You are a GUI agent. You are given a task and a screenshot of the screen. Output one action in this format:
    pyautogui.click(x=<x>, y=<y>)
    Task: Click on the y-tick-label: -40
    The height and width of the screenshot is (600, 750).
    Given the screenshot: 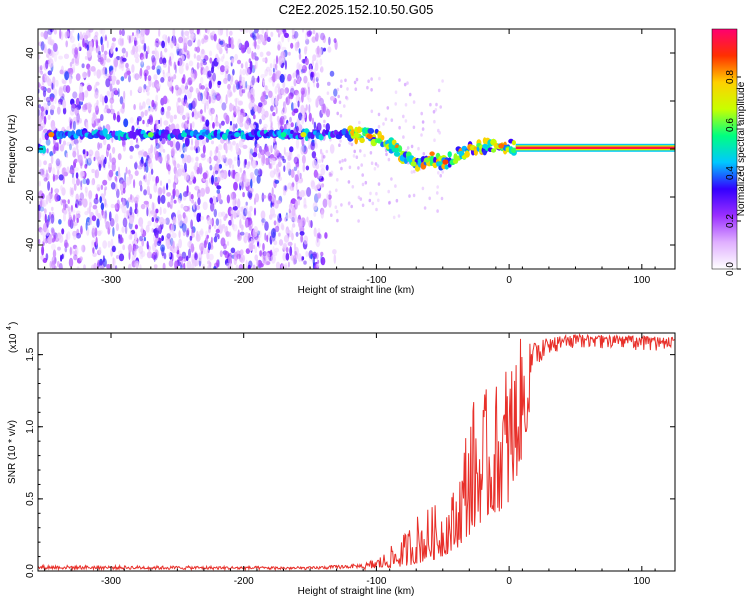 What is the action you would take?
    pyautogui.click(x=30, y=244)
    